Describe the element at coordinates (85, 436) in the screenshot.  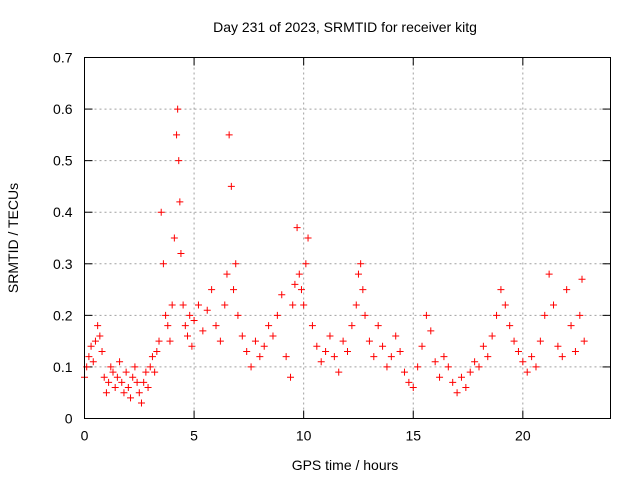
I see `x-tick-label: 0` at that location.